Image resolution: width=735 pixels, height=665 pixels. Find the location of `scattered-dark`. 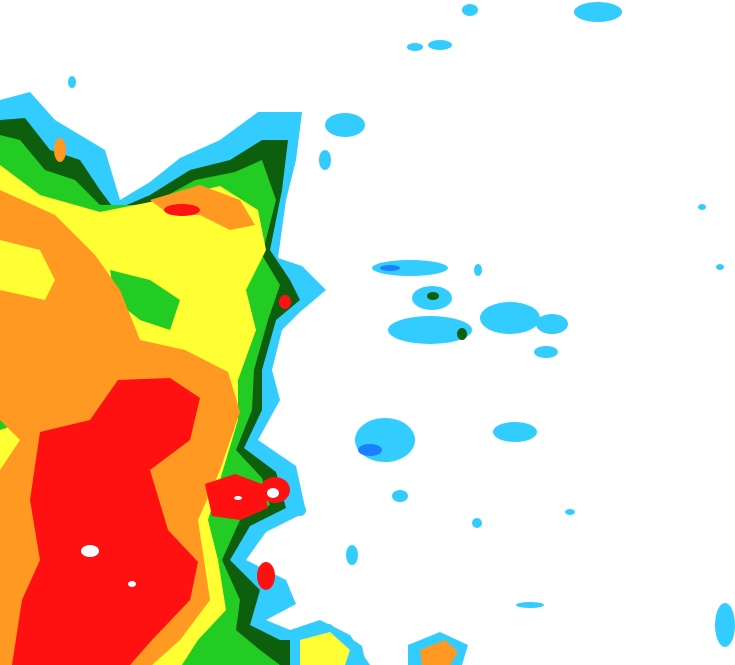

scattered-dark is located at coordinates (447, 316).